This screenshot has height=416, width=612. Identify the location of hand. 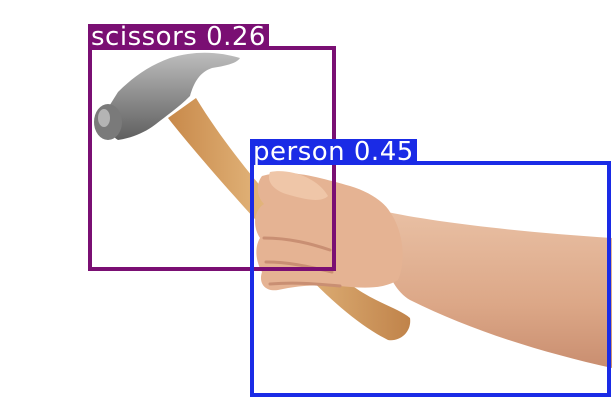
(329, 232).